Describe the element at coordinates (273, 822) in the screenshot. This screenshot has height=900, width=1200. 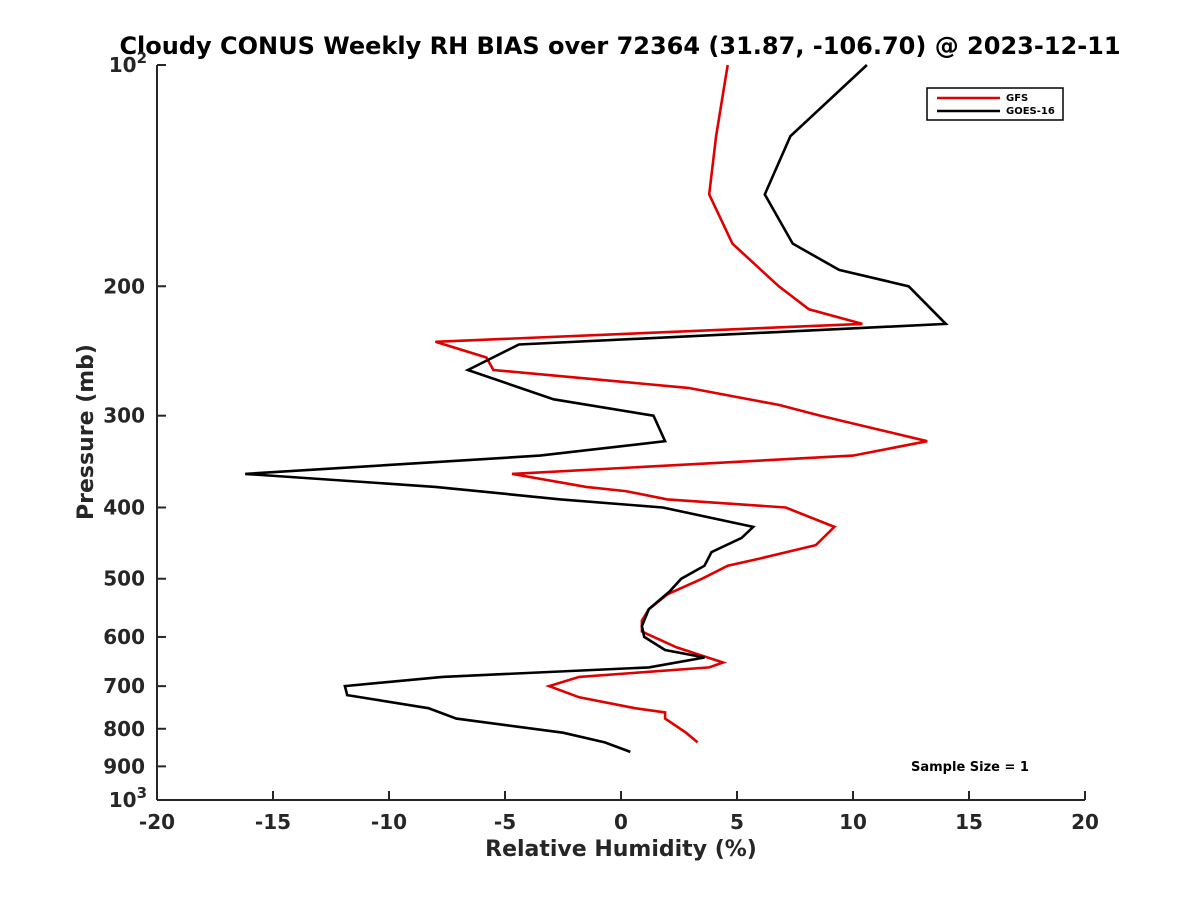
I see `x-tick-label: -15` at that location.